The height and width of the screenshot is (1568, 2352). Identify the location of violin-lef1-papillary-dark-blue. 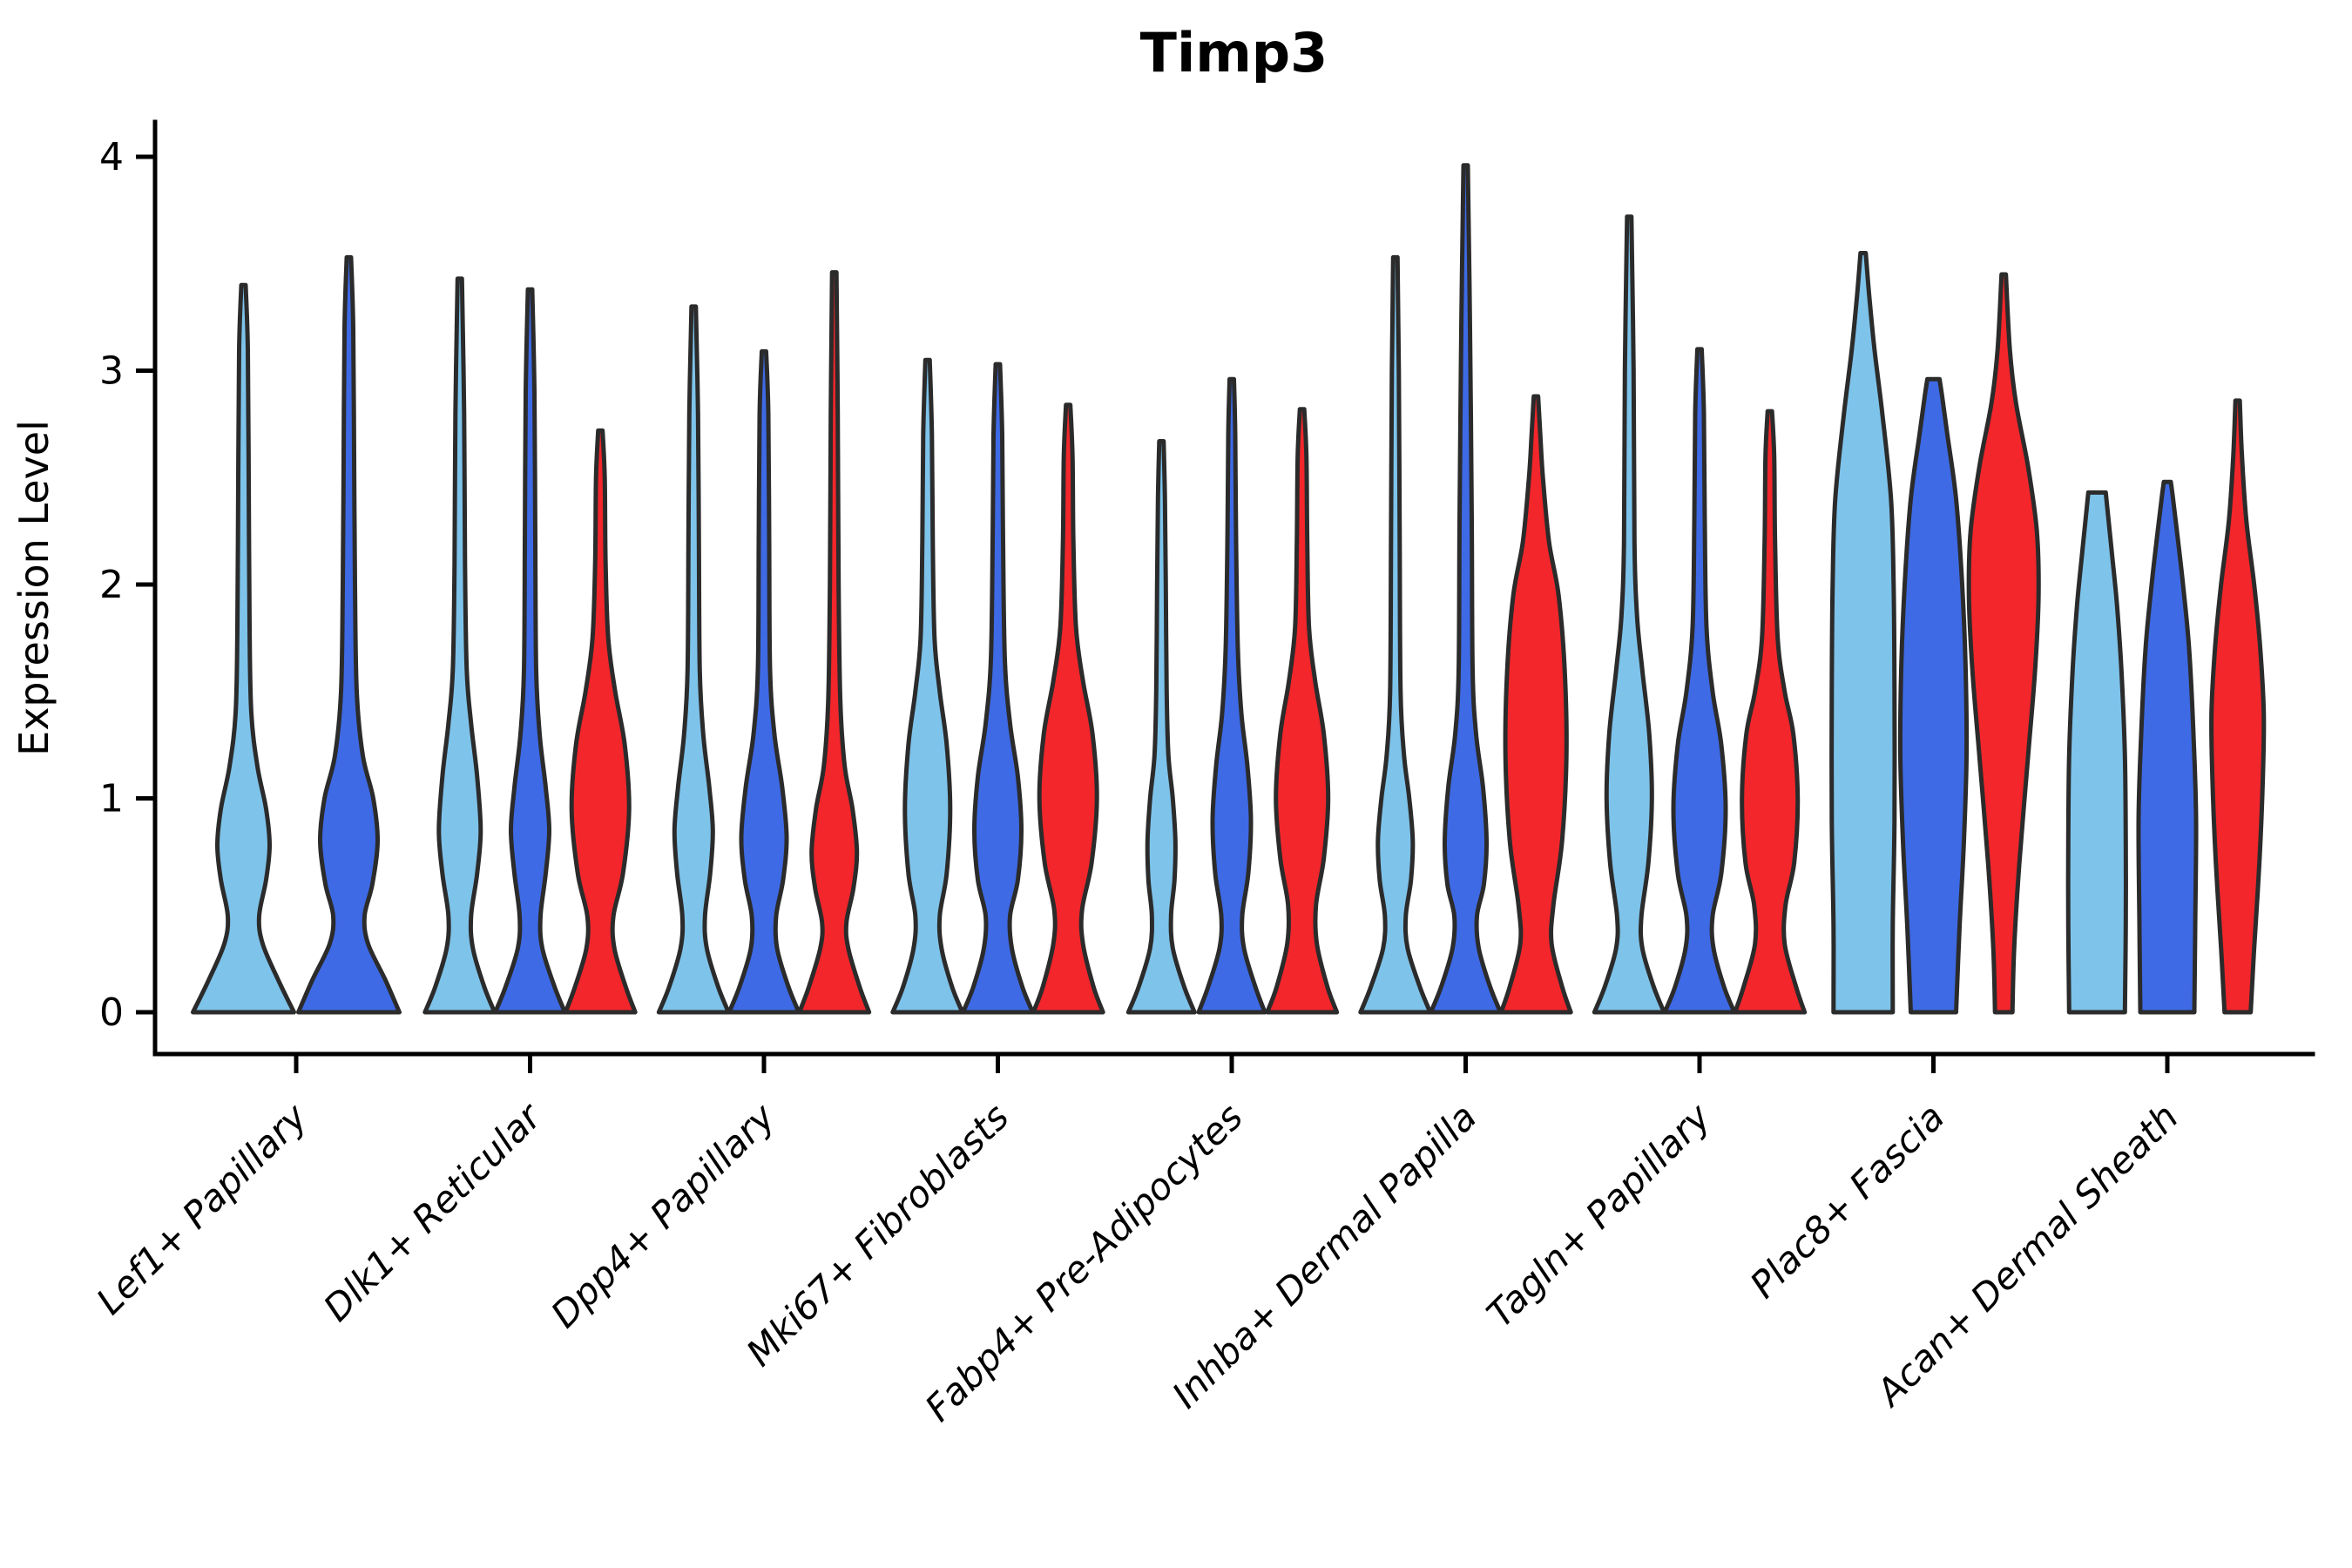
(349, 634).